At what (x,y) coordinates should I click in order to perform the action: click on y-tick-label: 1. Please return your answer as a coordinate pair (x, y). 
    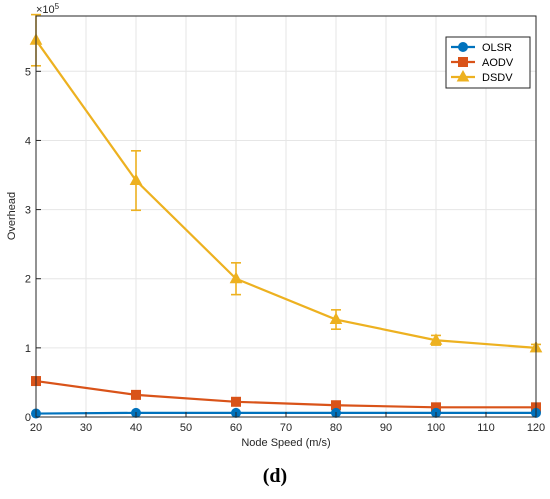
    Looking at the image, I should click on (28, 349).